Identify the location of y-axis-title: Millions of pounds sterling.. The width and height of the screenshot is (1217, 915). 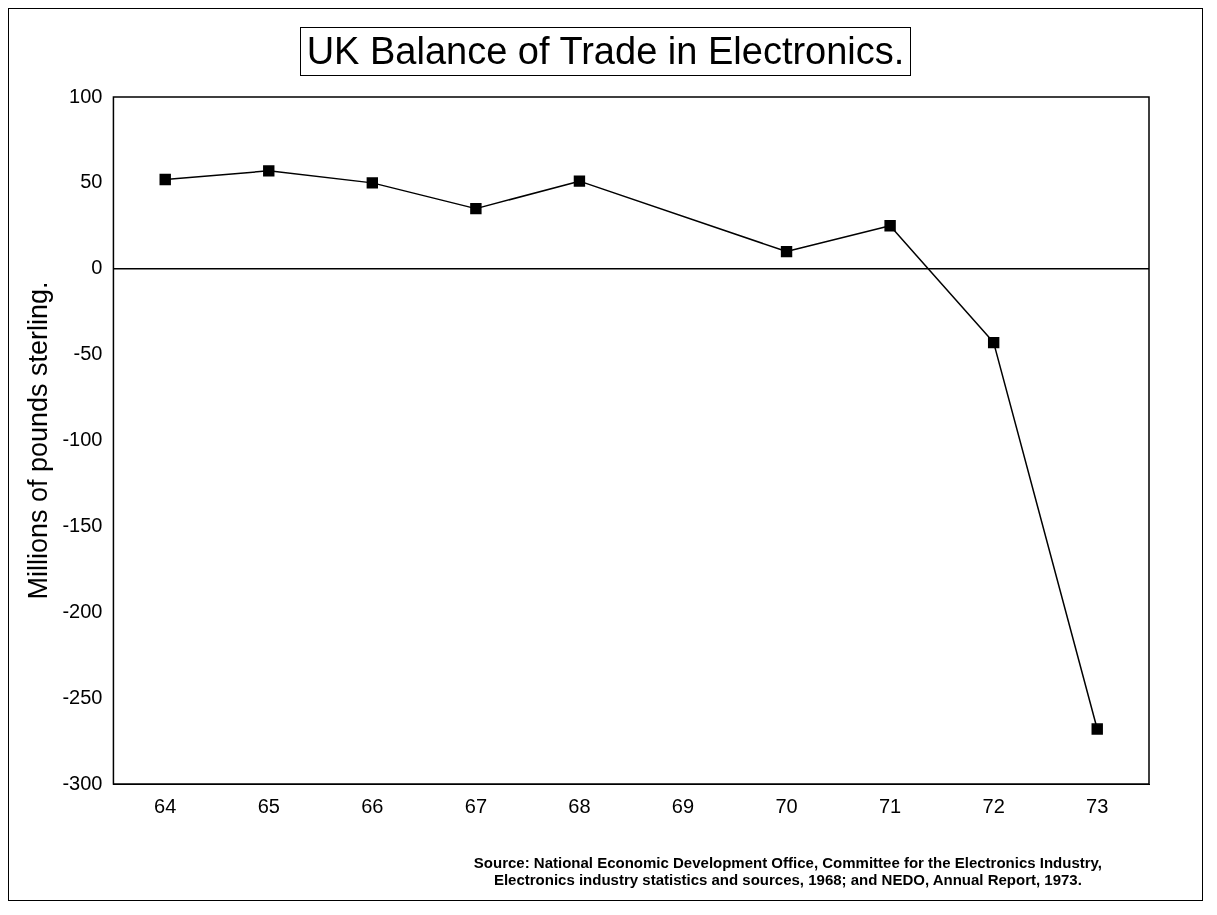
(37, 440).